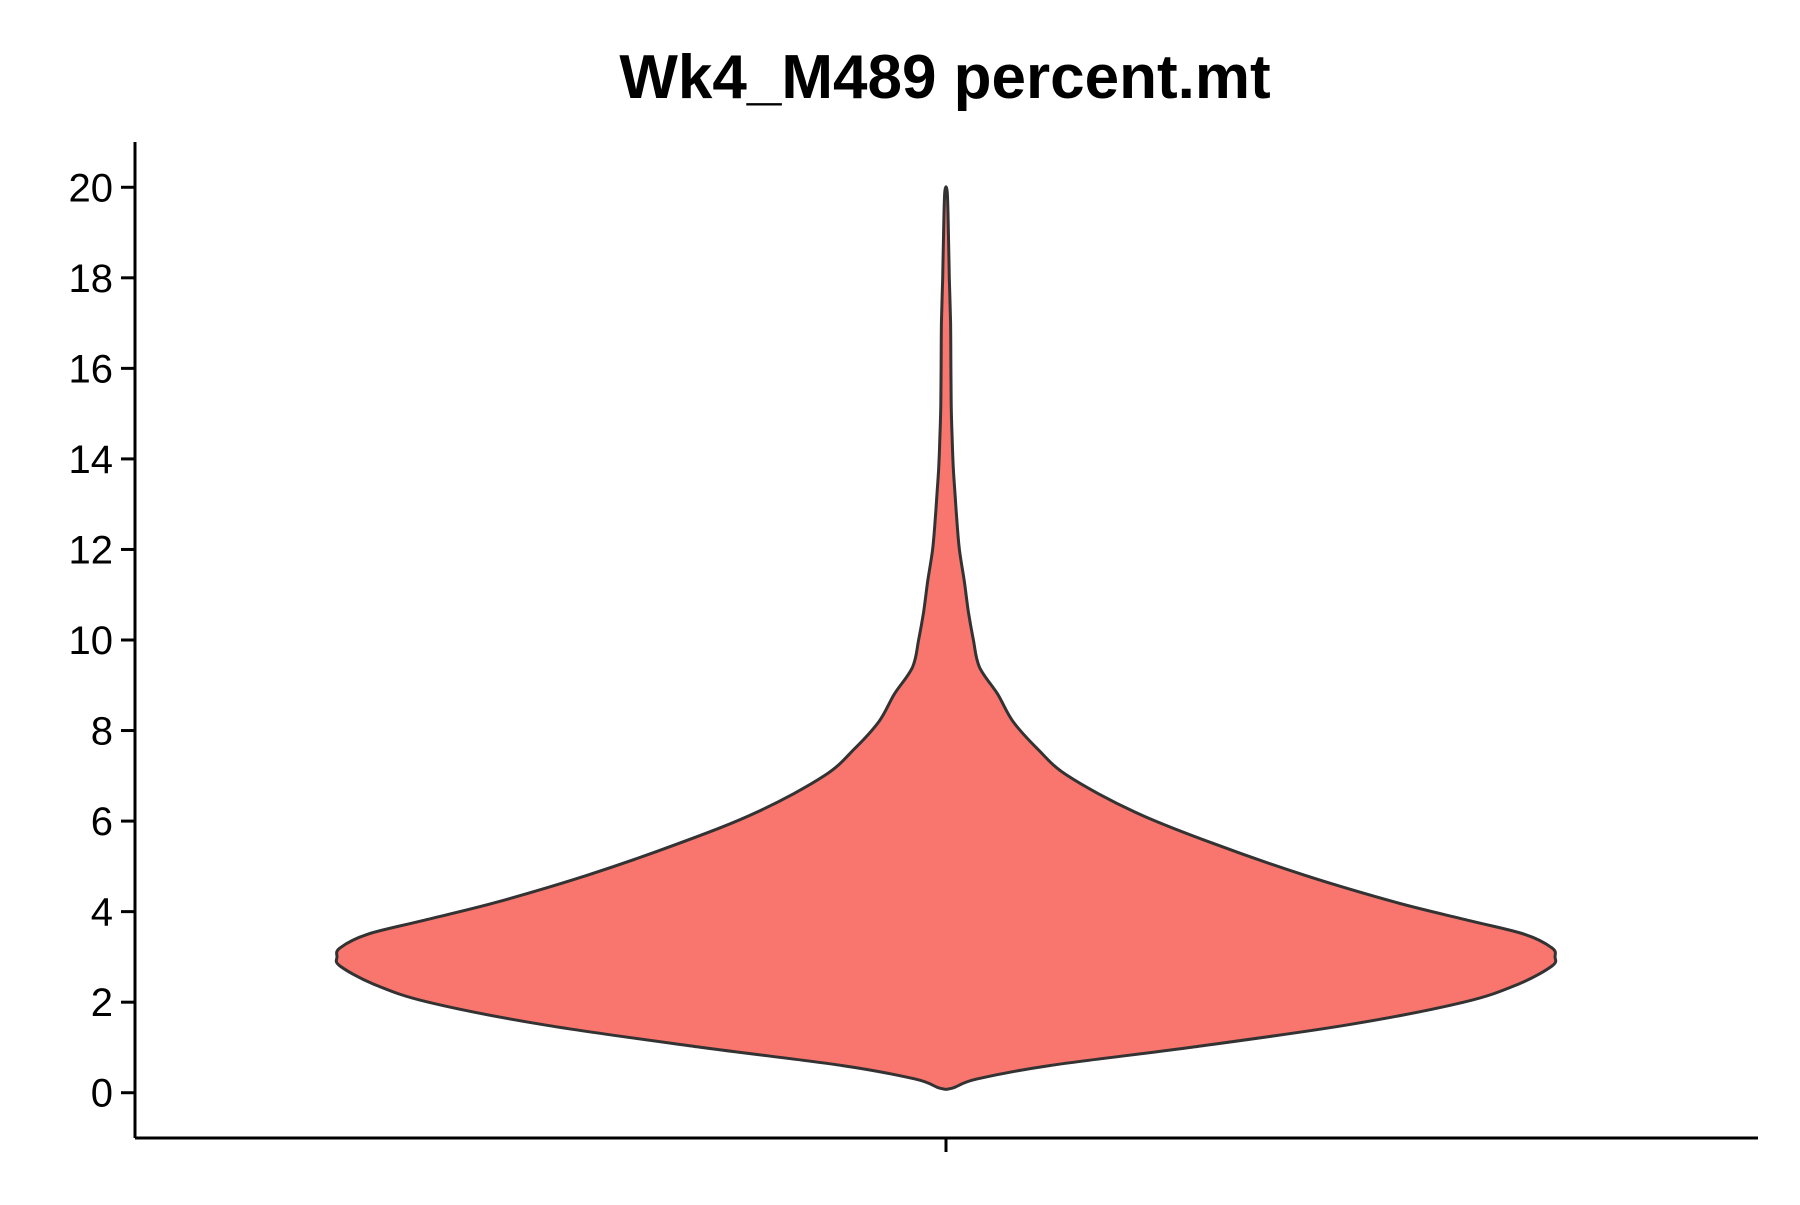 Image resolution: width=1800 pixels, height=1205 pixels. I want to click on chart-title: Wk4_M489 percent.mt, so click(944, 77).